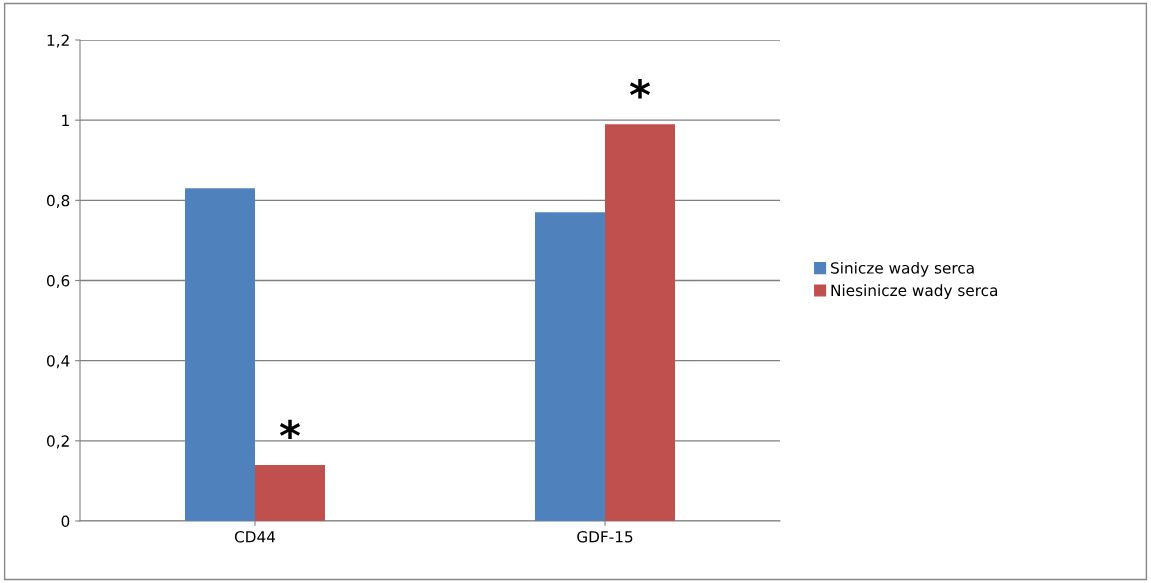  Describe the element at coordinates (255, 536) in the screenshot. I see `x-tick-label: CD44` at that location.